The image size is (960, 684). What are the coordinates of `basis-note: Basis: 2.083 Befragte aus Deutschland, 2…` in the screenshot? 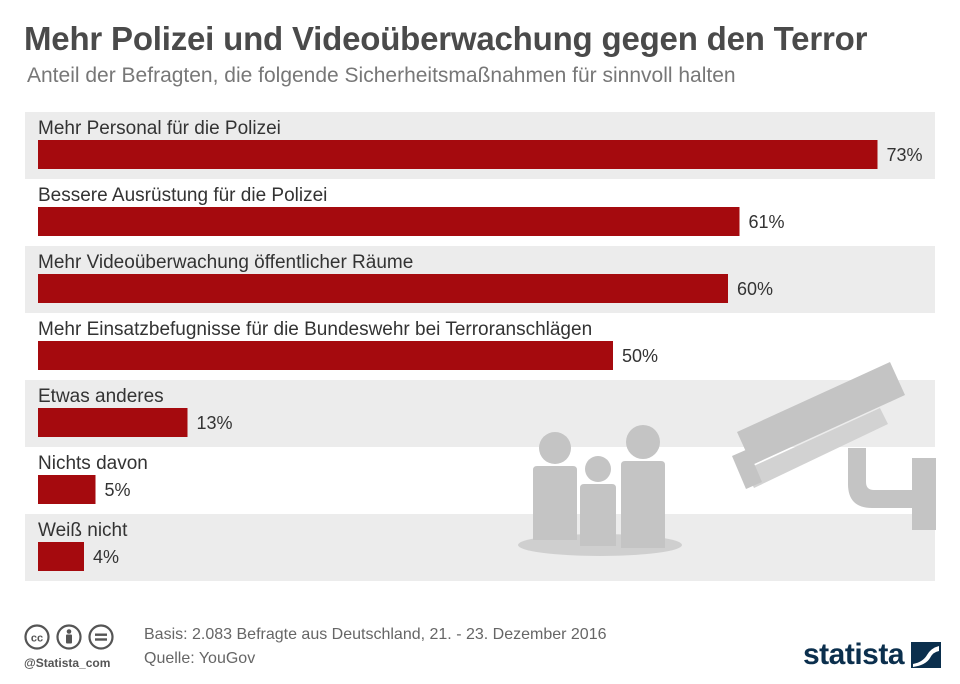 It's located at (375, 634).